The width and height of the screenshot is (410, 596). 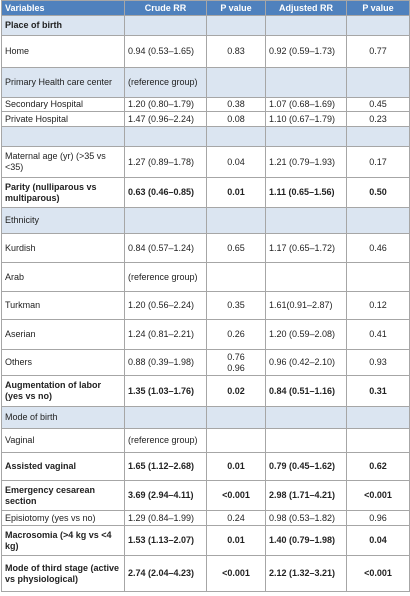 What do you see at coordinates (63, 362) in the screenshot?
I see `variable-cell: Others` at bounding box center [63, 362].